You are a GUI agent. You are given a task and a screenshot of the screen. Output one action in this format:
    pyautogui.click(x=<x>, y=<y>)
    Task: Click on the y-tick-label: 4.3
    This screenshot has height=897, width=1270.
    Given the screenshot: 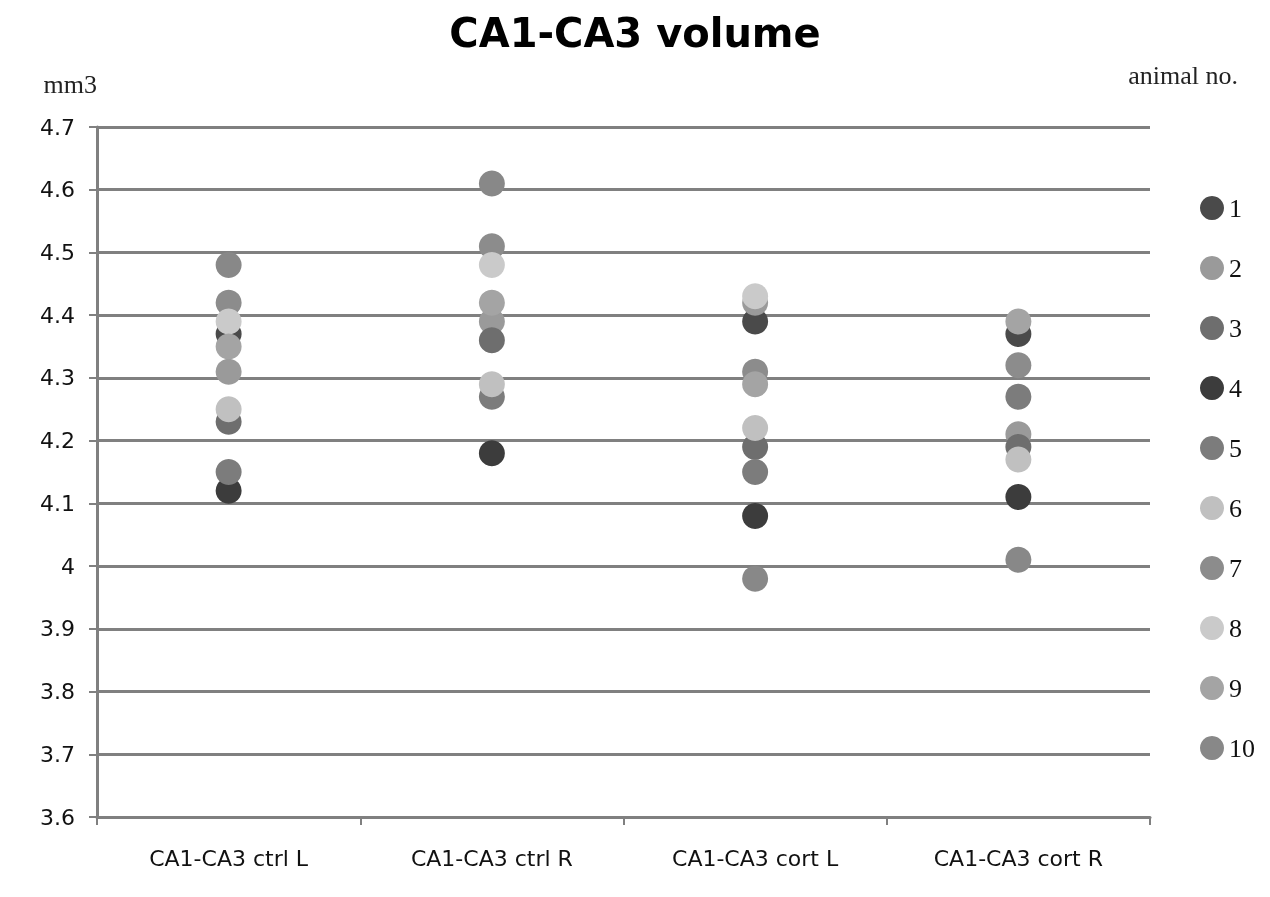 What is the action you would take?
    pyautogui.click(x=57, y=378)
    